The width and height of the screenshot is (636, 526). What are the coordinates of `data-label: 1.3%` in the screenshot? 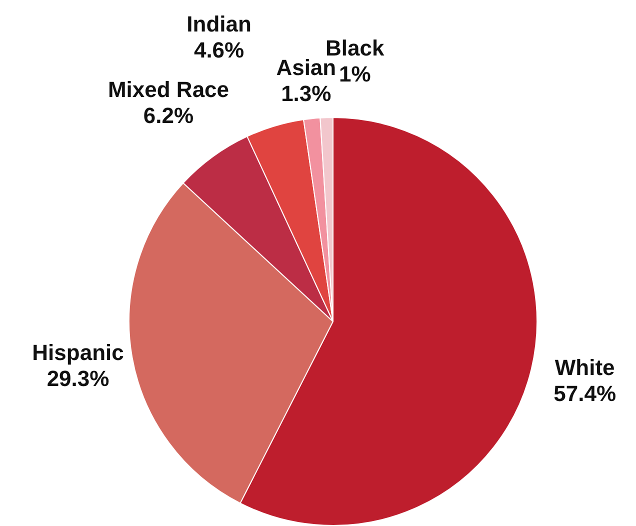 It's located at (306, 93).